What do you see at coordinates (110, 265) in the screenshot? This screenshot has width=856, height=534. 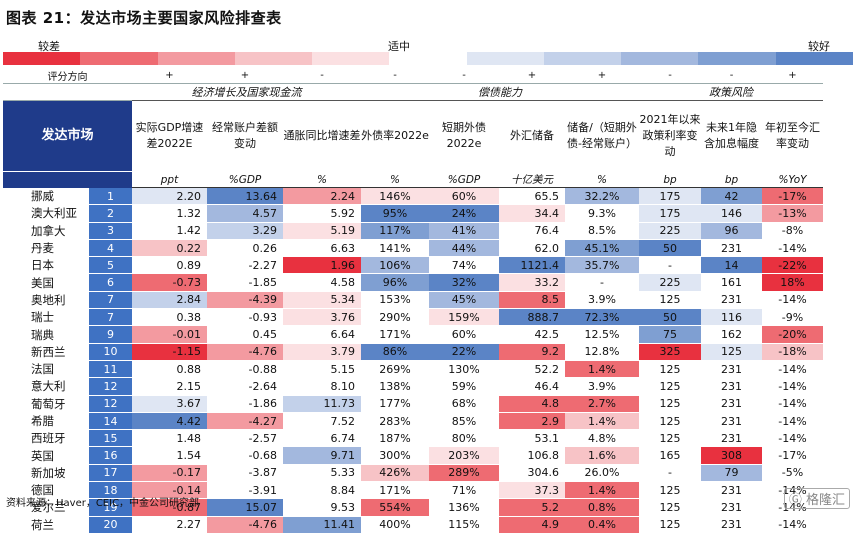 I see `rank-cell: 5` at bounding box center [110, 265].